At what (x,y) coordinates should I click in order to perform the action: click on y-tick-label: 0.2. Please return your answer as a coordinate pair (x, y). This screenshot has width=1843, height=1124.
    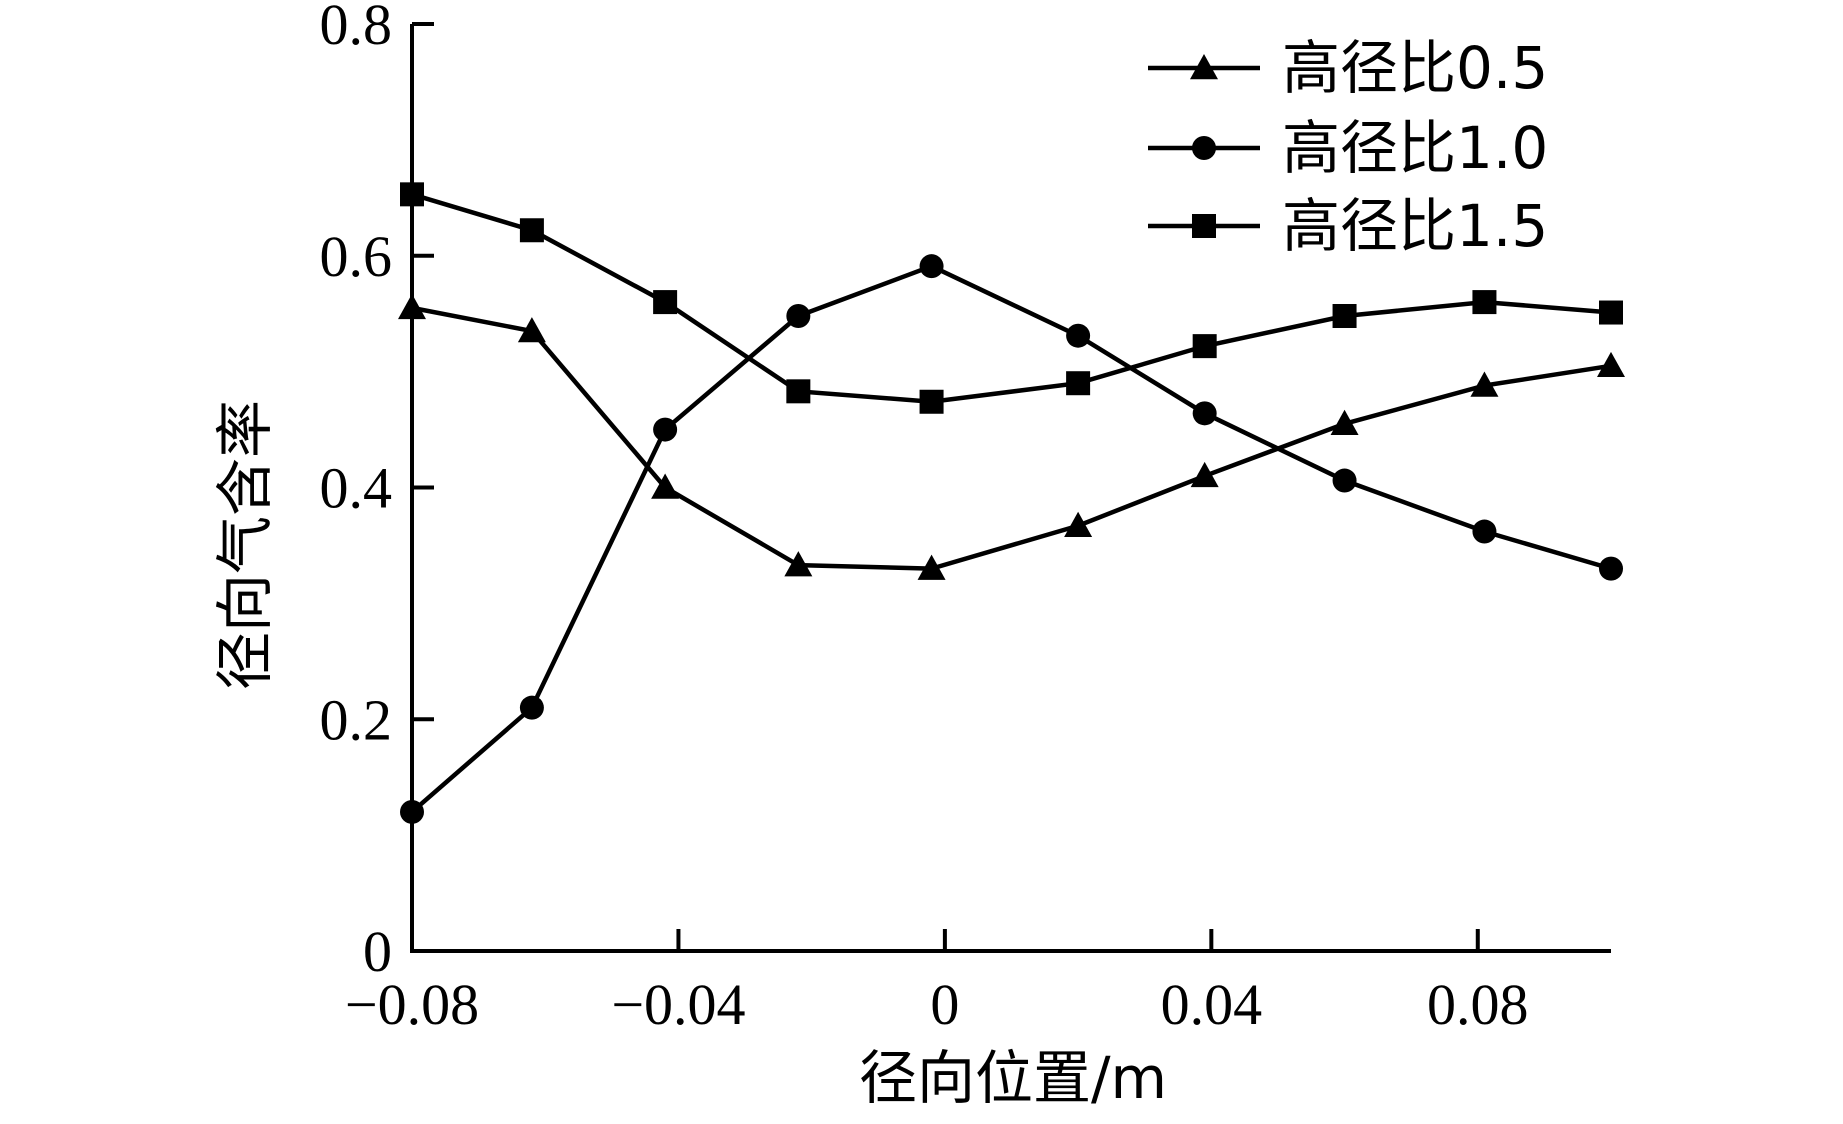
    Looking at the image, I should click on (356, 719).